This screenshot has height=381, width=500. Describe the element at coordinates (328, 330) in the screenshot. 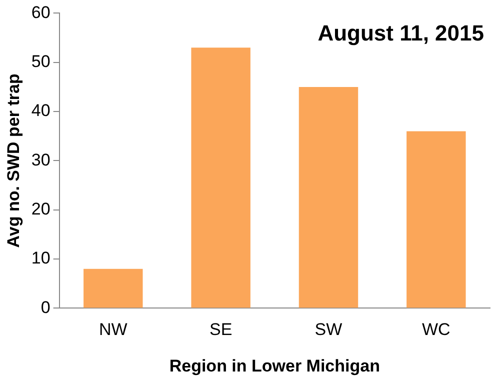

I see `x-tick-label: SW` at that location.